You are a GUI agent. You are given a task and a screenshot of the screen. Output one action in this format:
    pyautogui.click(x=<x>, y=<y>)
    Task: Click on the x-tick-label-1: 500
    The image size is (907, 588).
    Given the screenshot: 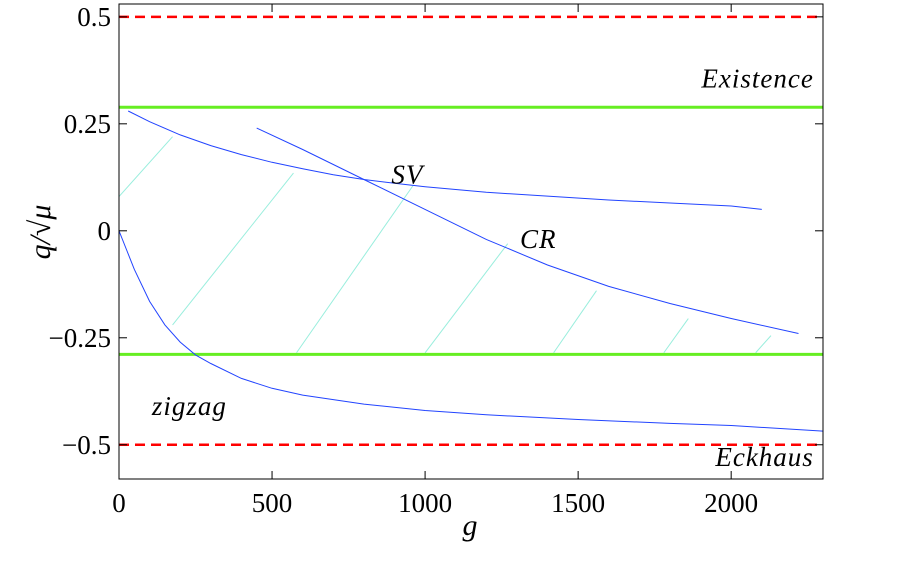 What is the action you would take?
    pyautogui.click(x=272, y=503)
    